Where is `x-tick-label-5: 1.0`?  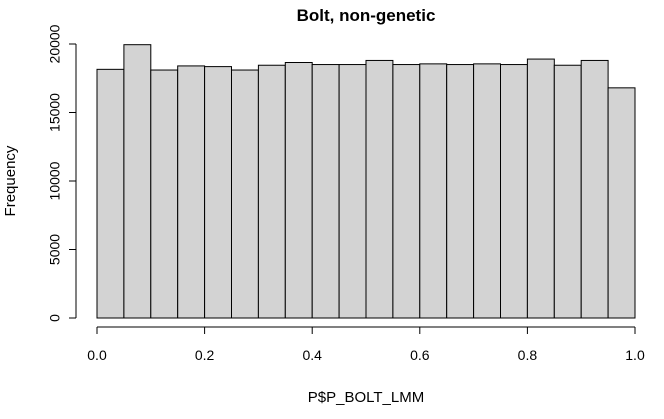 x-tick-label-5: 1.0 is located at coordinates (635, 355).